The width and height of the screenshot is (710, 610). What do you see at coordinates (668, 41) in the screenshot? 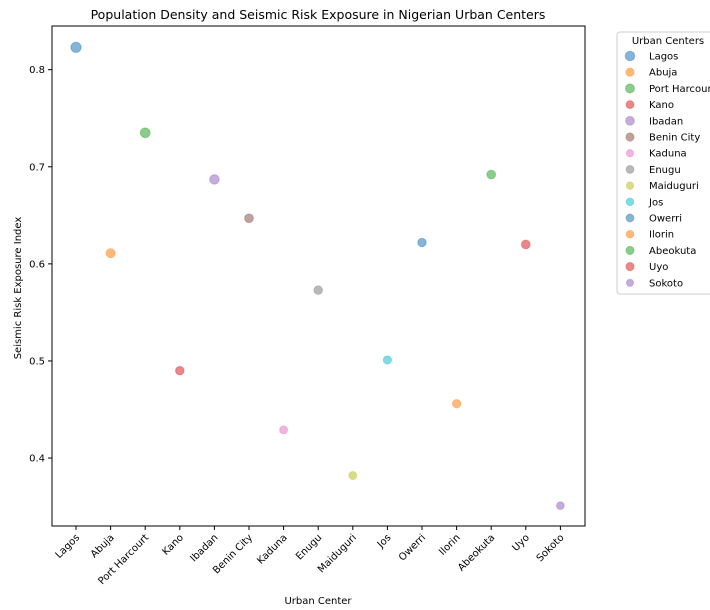
I see `legend-title: Urban Centers` at bounding box center [668, 41].